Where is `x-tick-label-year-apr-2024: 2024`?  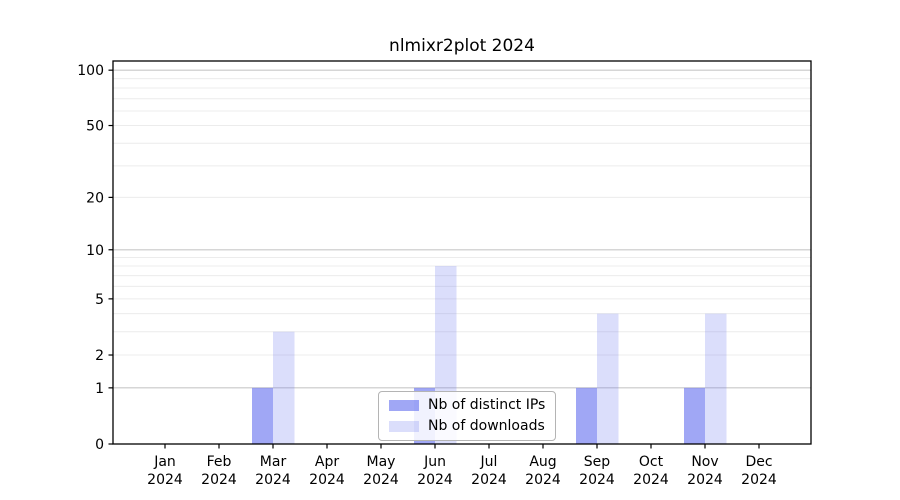 x-tick-label-year-apr-2024: 2024 is located at coordinates (327, 480).